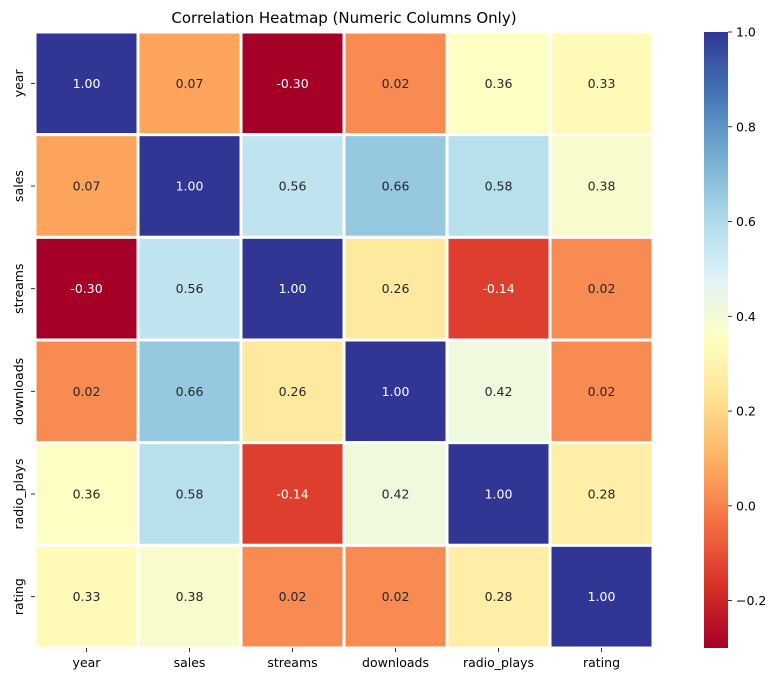 This screenshot has height=682, width=776. I want to click on y-tick-label: radio_plays, so click(18, 493).